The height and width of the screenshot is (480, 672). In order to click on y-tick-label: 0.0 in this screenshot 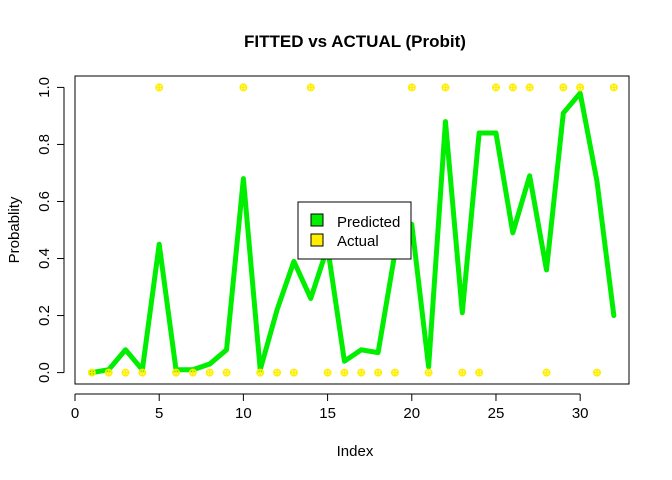, I will do `click(44, 372)`.